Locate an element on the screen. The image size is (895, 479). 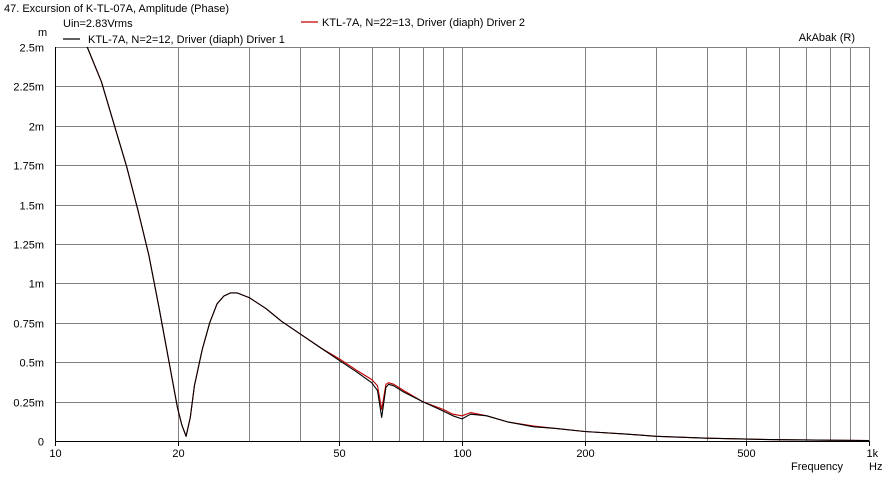
x-tick-label: 500 is located at coordinates (746, 454).